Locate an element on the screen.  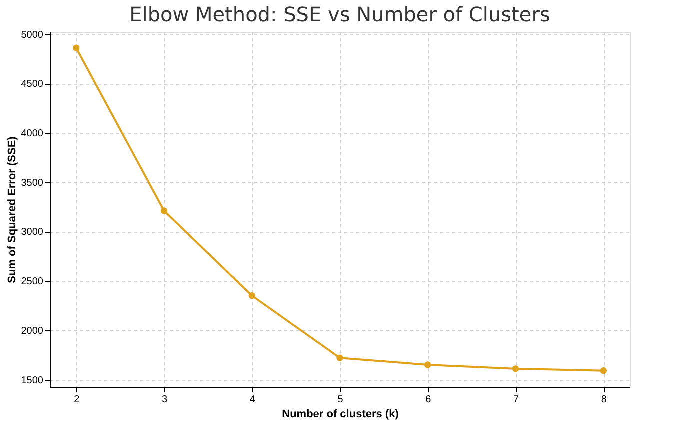
x-axis-title: Number of clusters (k) is located at coordinates (341, 414).